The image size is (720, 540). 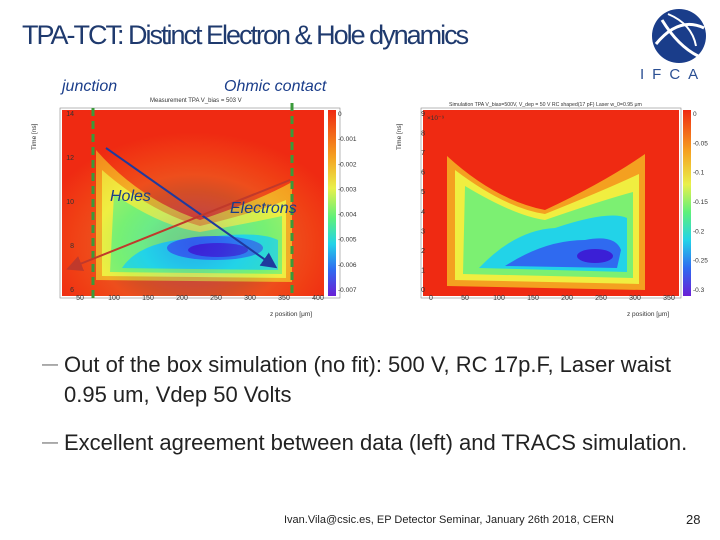 I want to click on holes-arrow, so click(x=178, y=225).